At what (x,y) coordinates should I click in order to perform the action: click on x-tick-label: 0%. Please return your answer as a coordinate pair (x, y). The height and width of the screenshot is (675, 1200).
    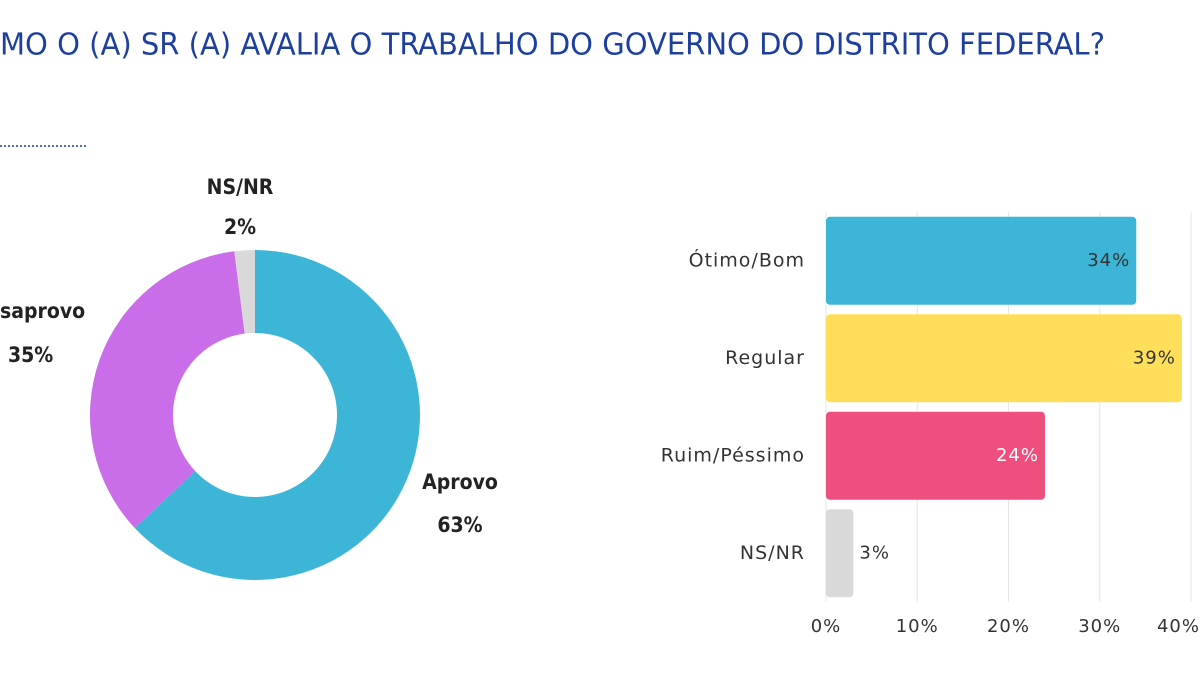
    Looking at the image, I should click on (826, 626).